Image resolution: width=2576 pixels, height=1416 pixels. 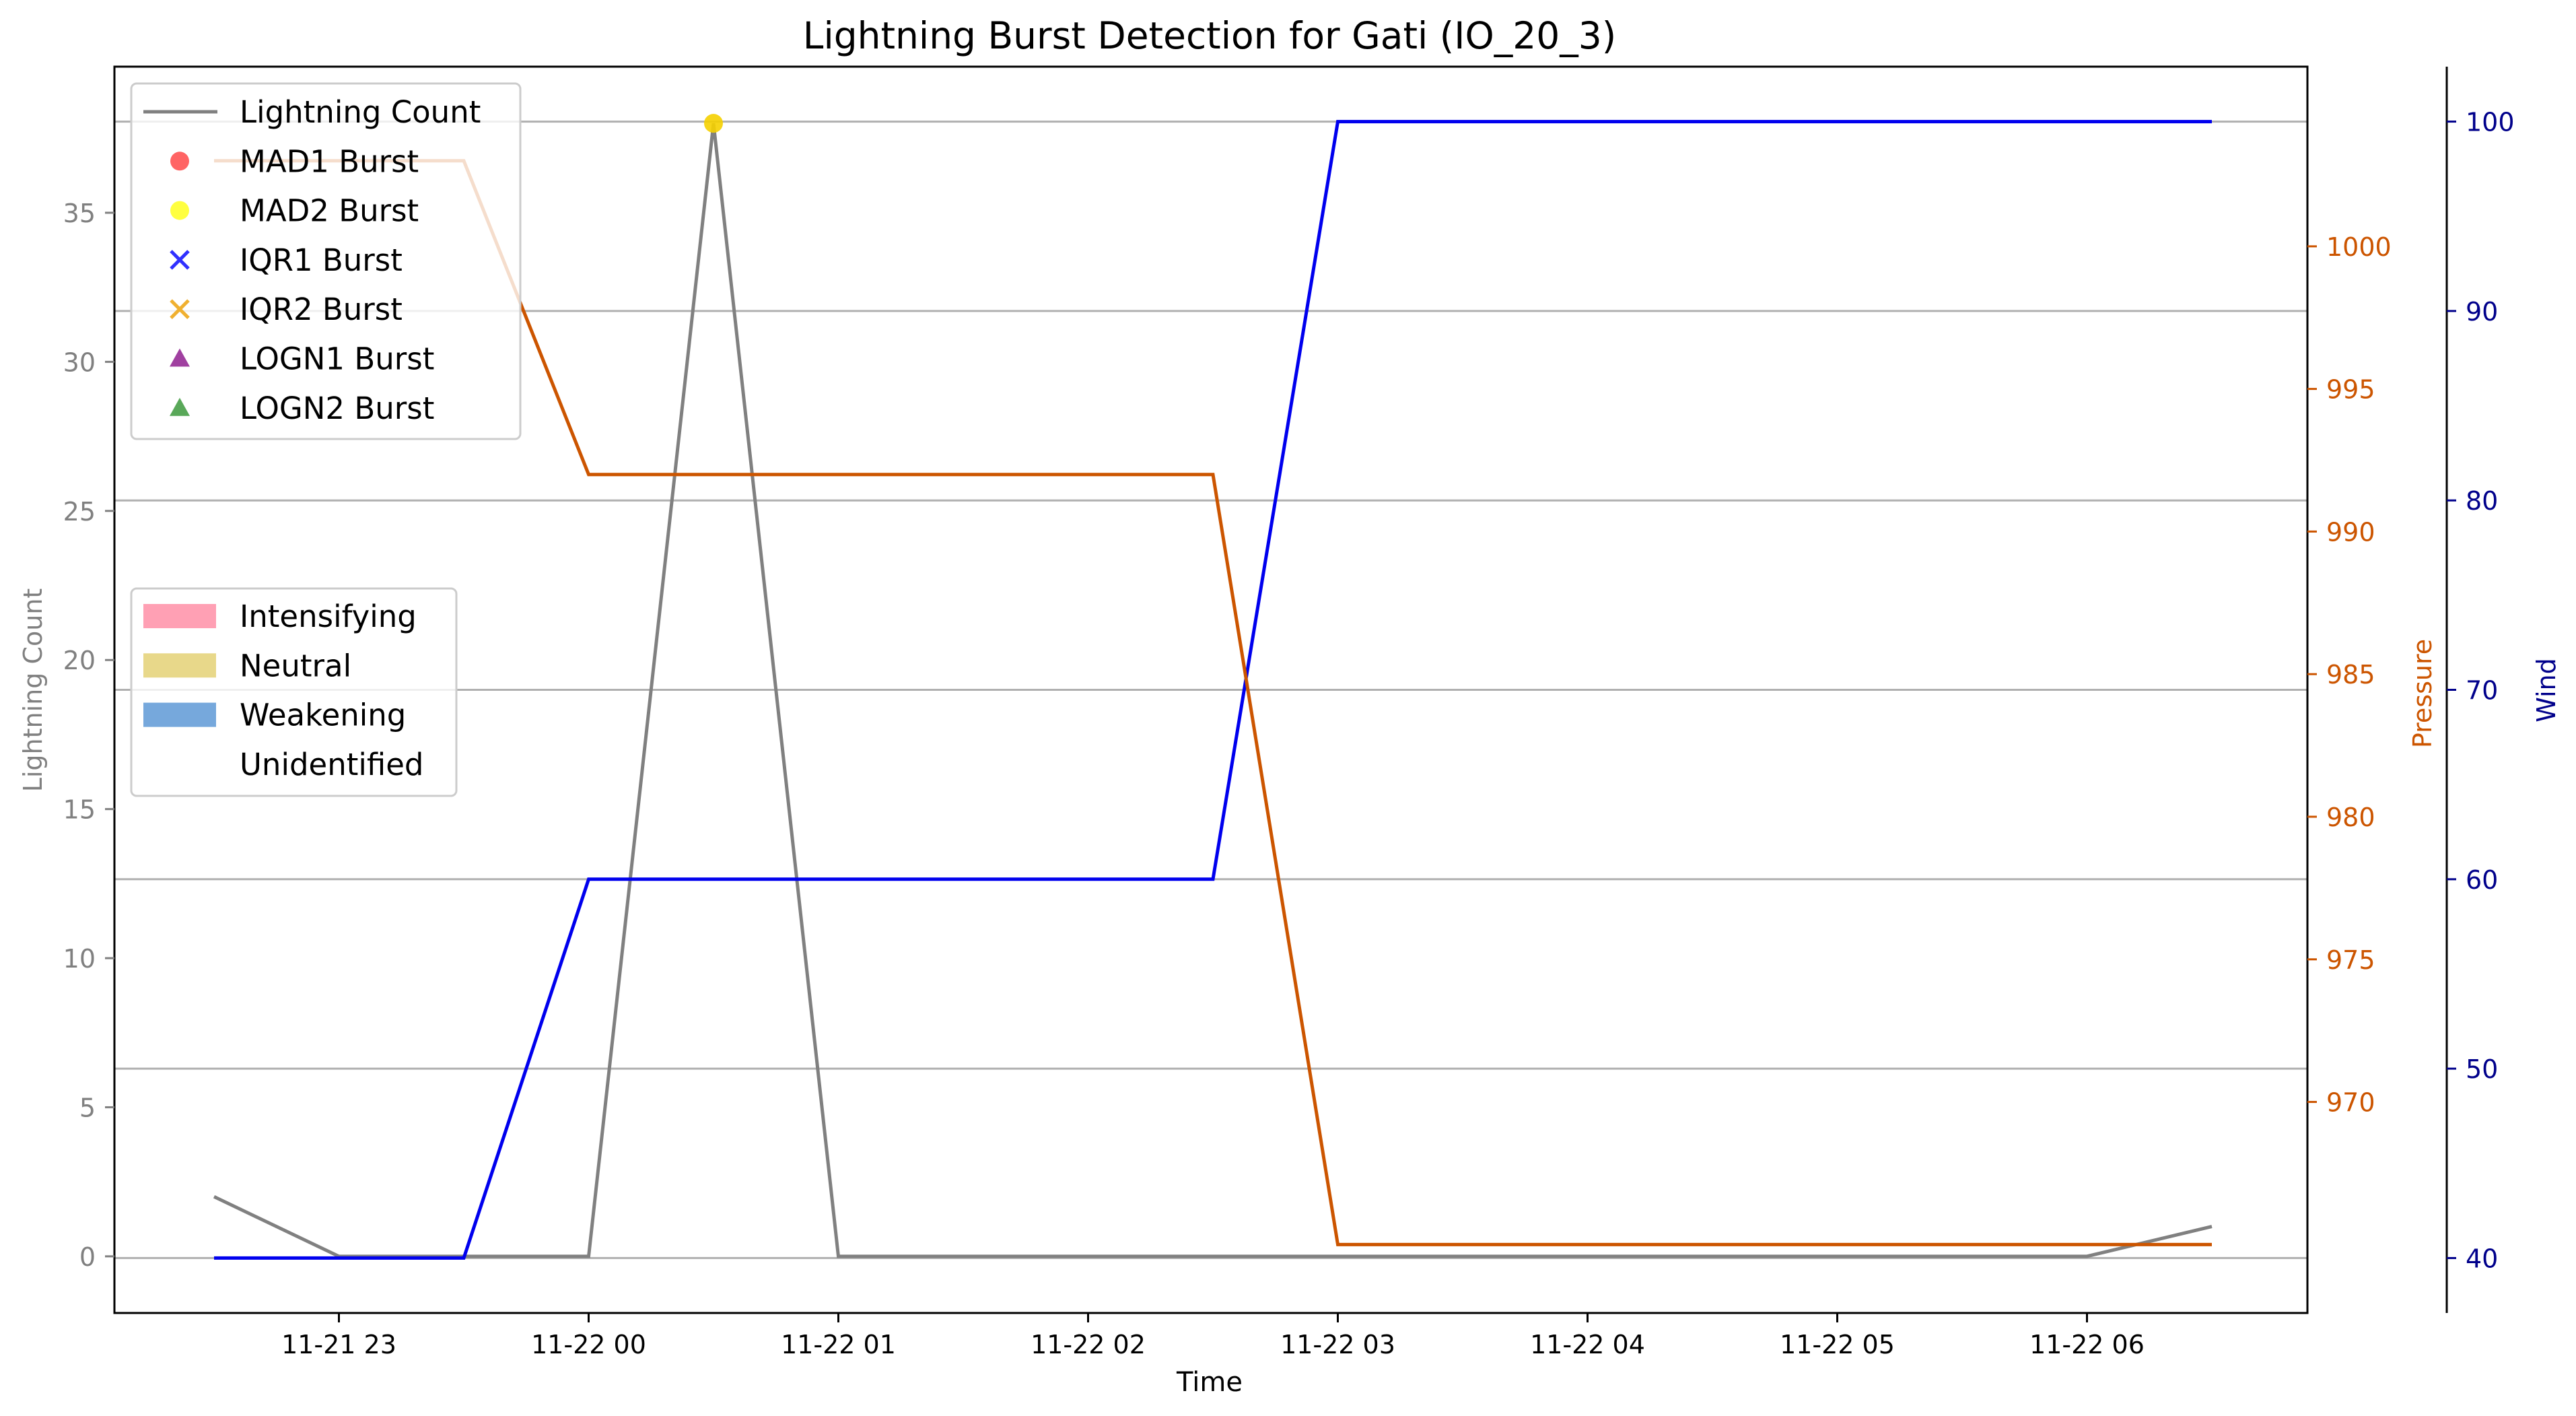 What do you see at coordinates (838, 1344) in the screenshot?
I see `x-tick-label: 11-22 01` at bounding box center [838, 1344].